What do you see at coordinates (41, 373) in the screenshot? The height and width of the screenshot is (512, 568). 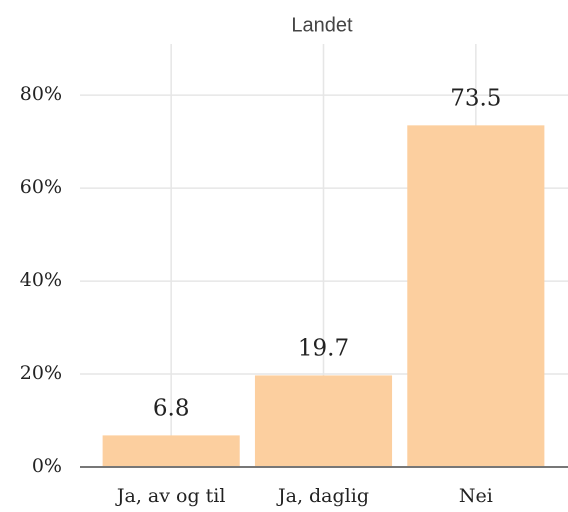 I see `y-tick-label: 20%` at bounding box center [41, 373].